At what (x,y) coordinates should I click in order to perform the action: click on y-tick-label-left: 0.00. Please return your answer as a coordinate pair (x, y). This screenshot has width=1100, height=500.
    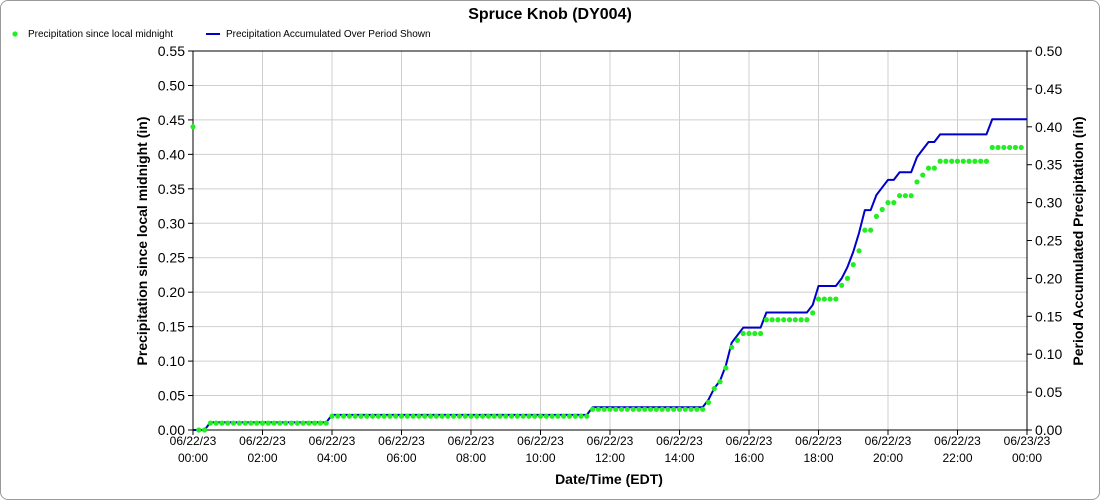
    Looking at the image, I should click on (171, 430).